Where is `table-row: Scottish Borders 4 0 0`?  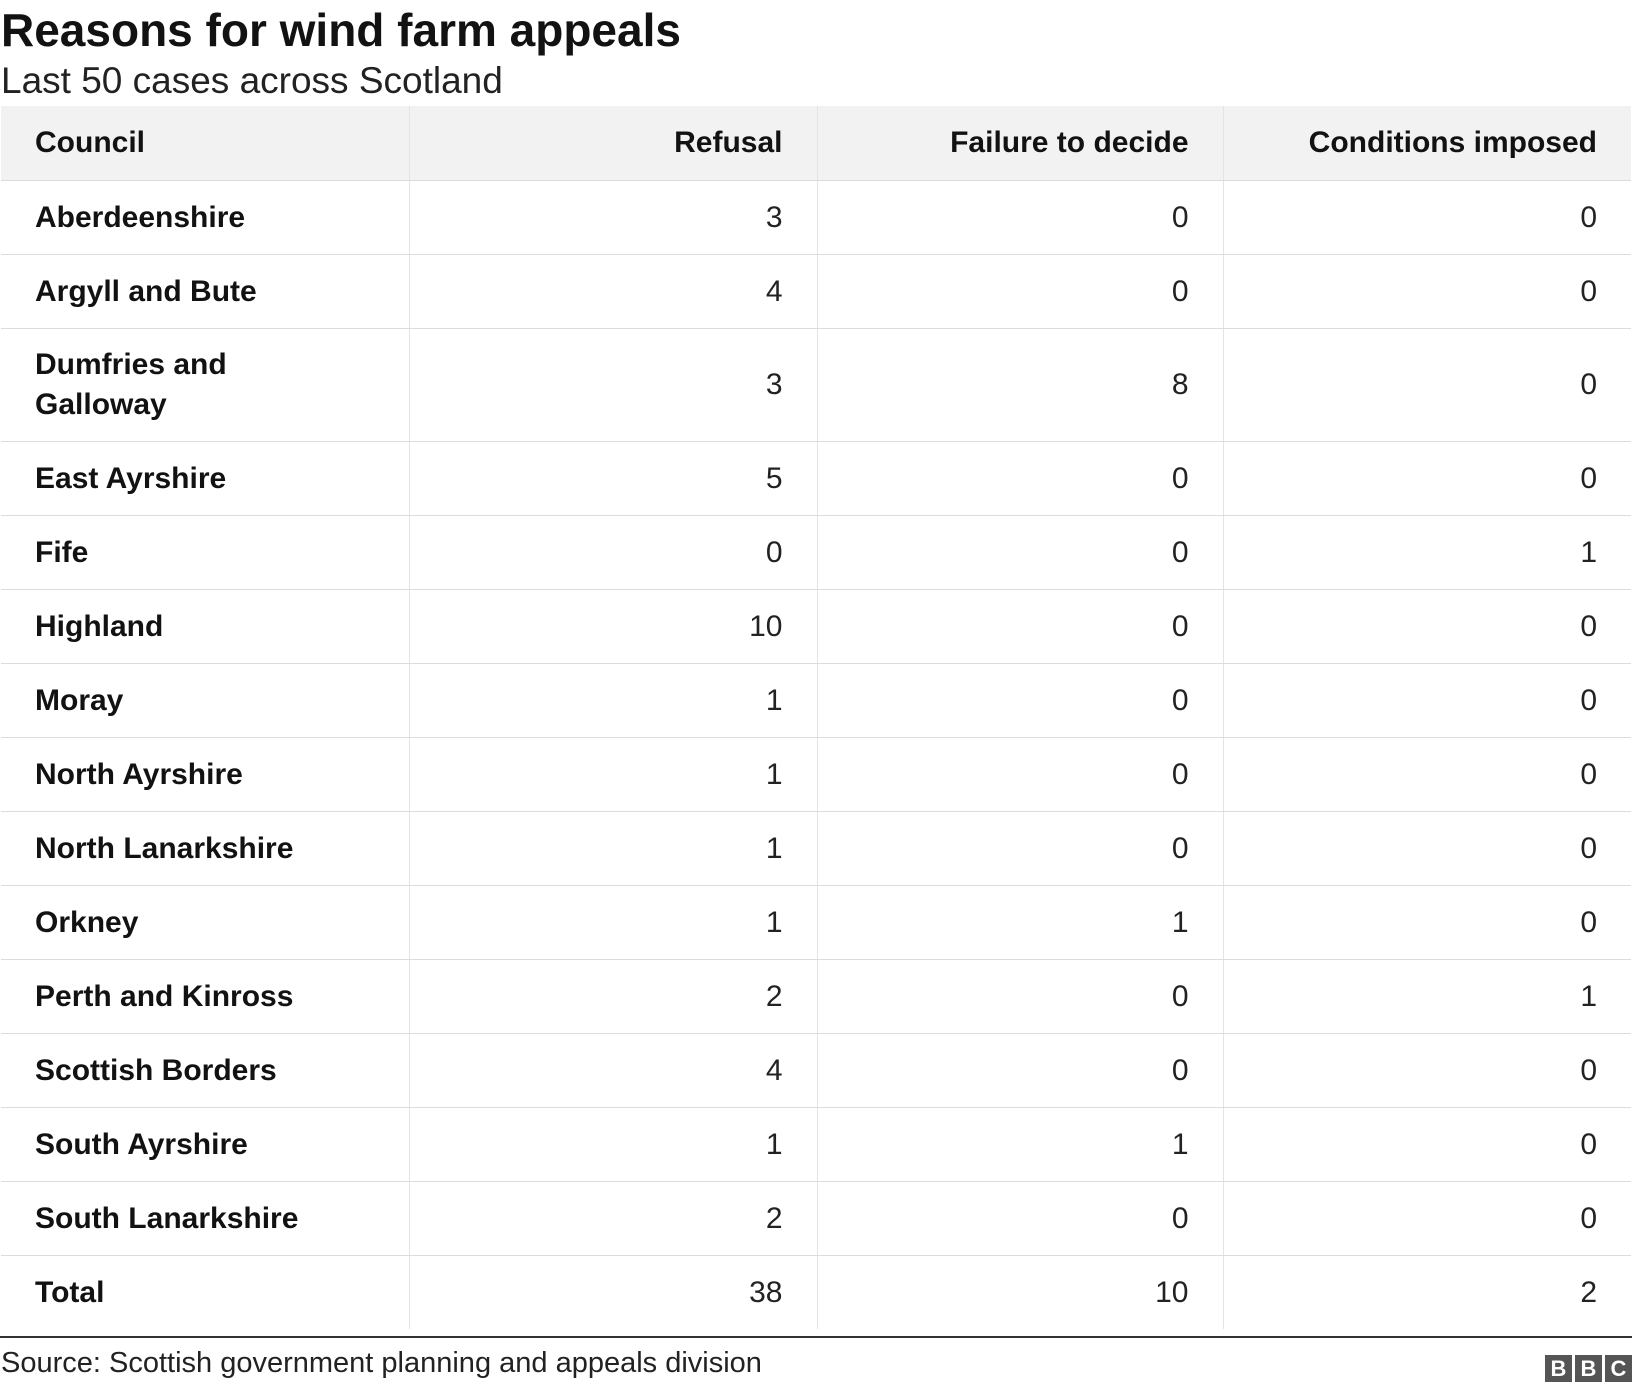
table-row: Scottish Borders 4 0 0 is located at coordinates (816, 1070).